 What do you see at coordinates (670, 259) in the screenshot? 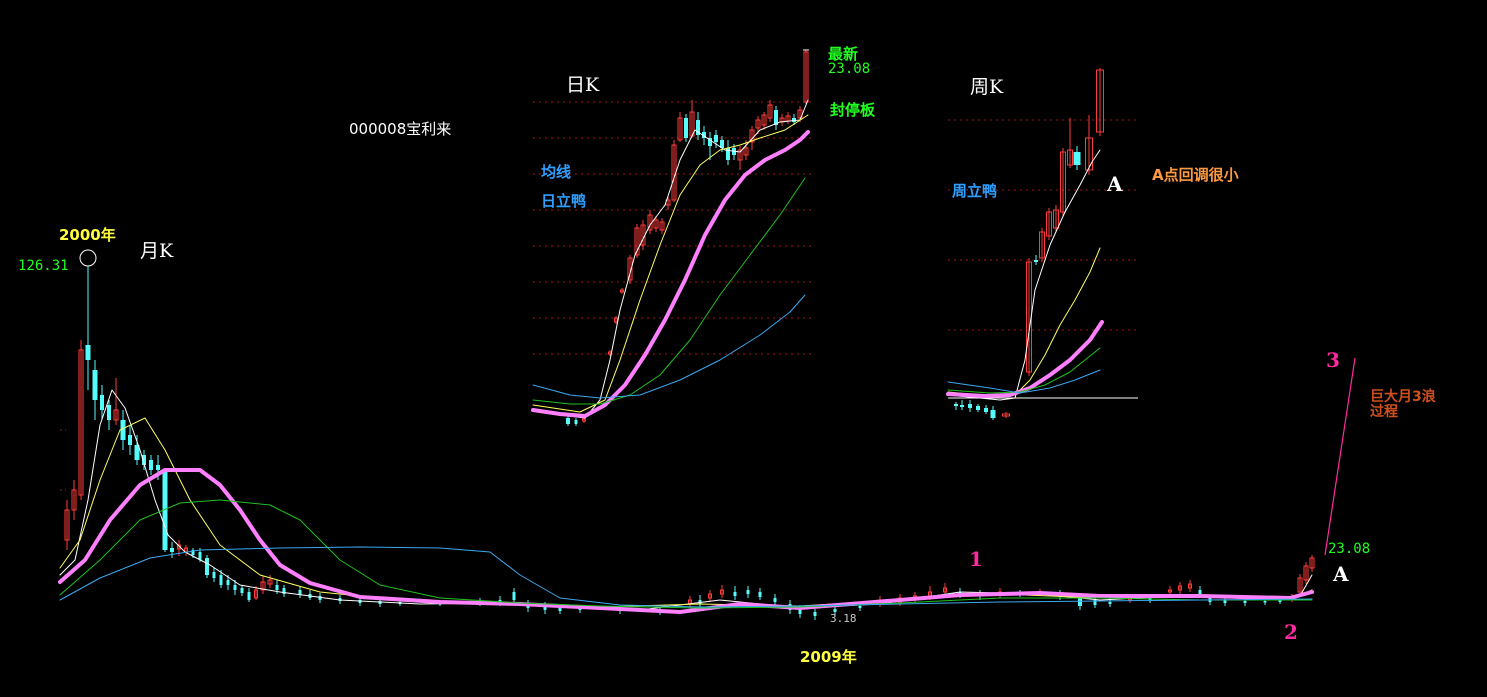
I see `daily-ma-white` at bounding box center [670, 259].